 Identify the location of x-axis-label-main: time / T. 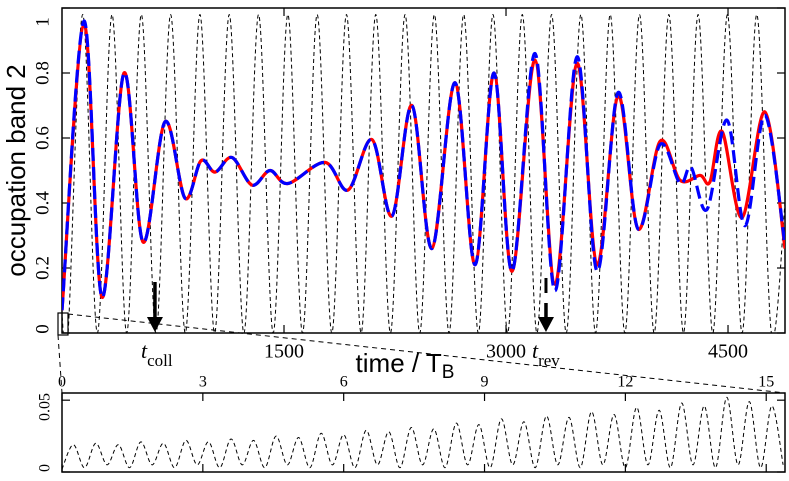
(399, 363).